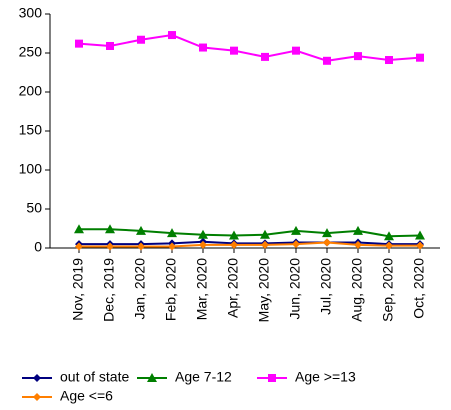 This screenshot has width=451, height=410. What do you see at coordinates (264, 290) in the screenshot?
I see `x-tick-label: May, 2020` at bounding box center [264, 290].